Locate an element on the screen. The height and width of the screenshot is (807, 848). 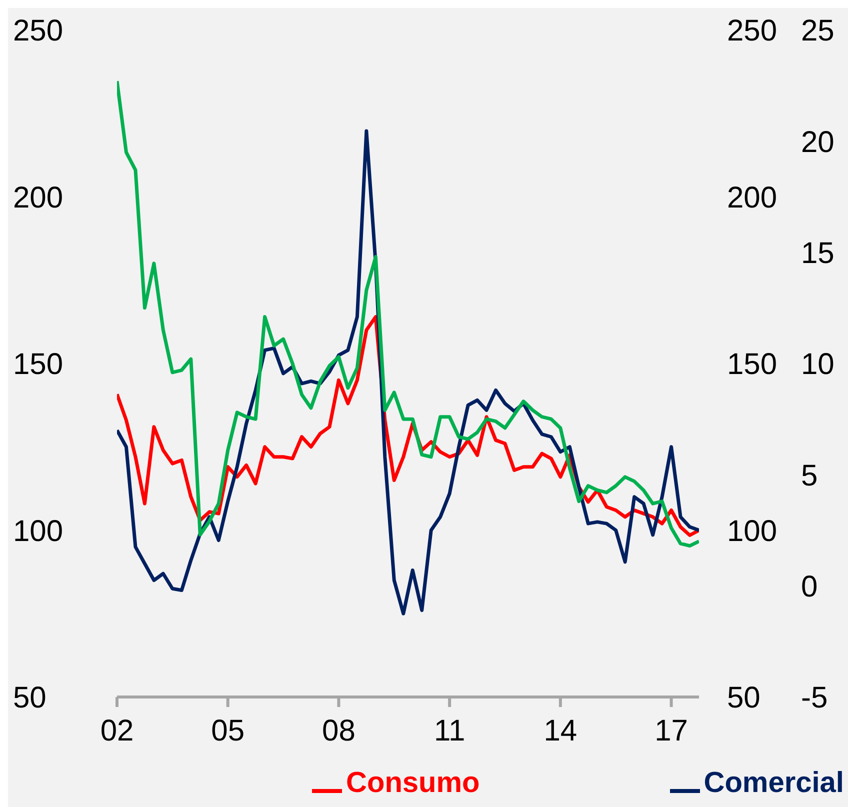
legend-label: Consumo is located at coordinates (413, 783).